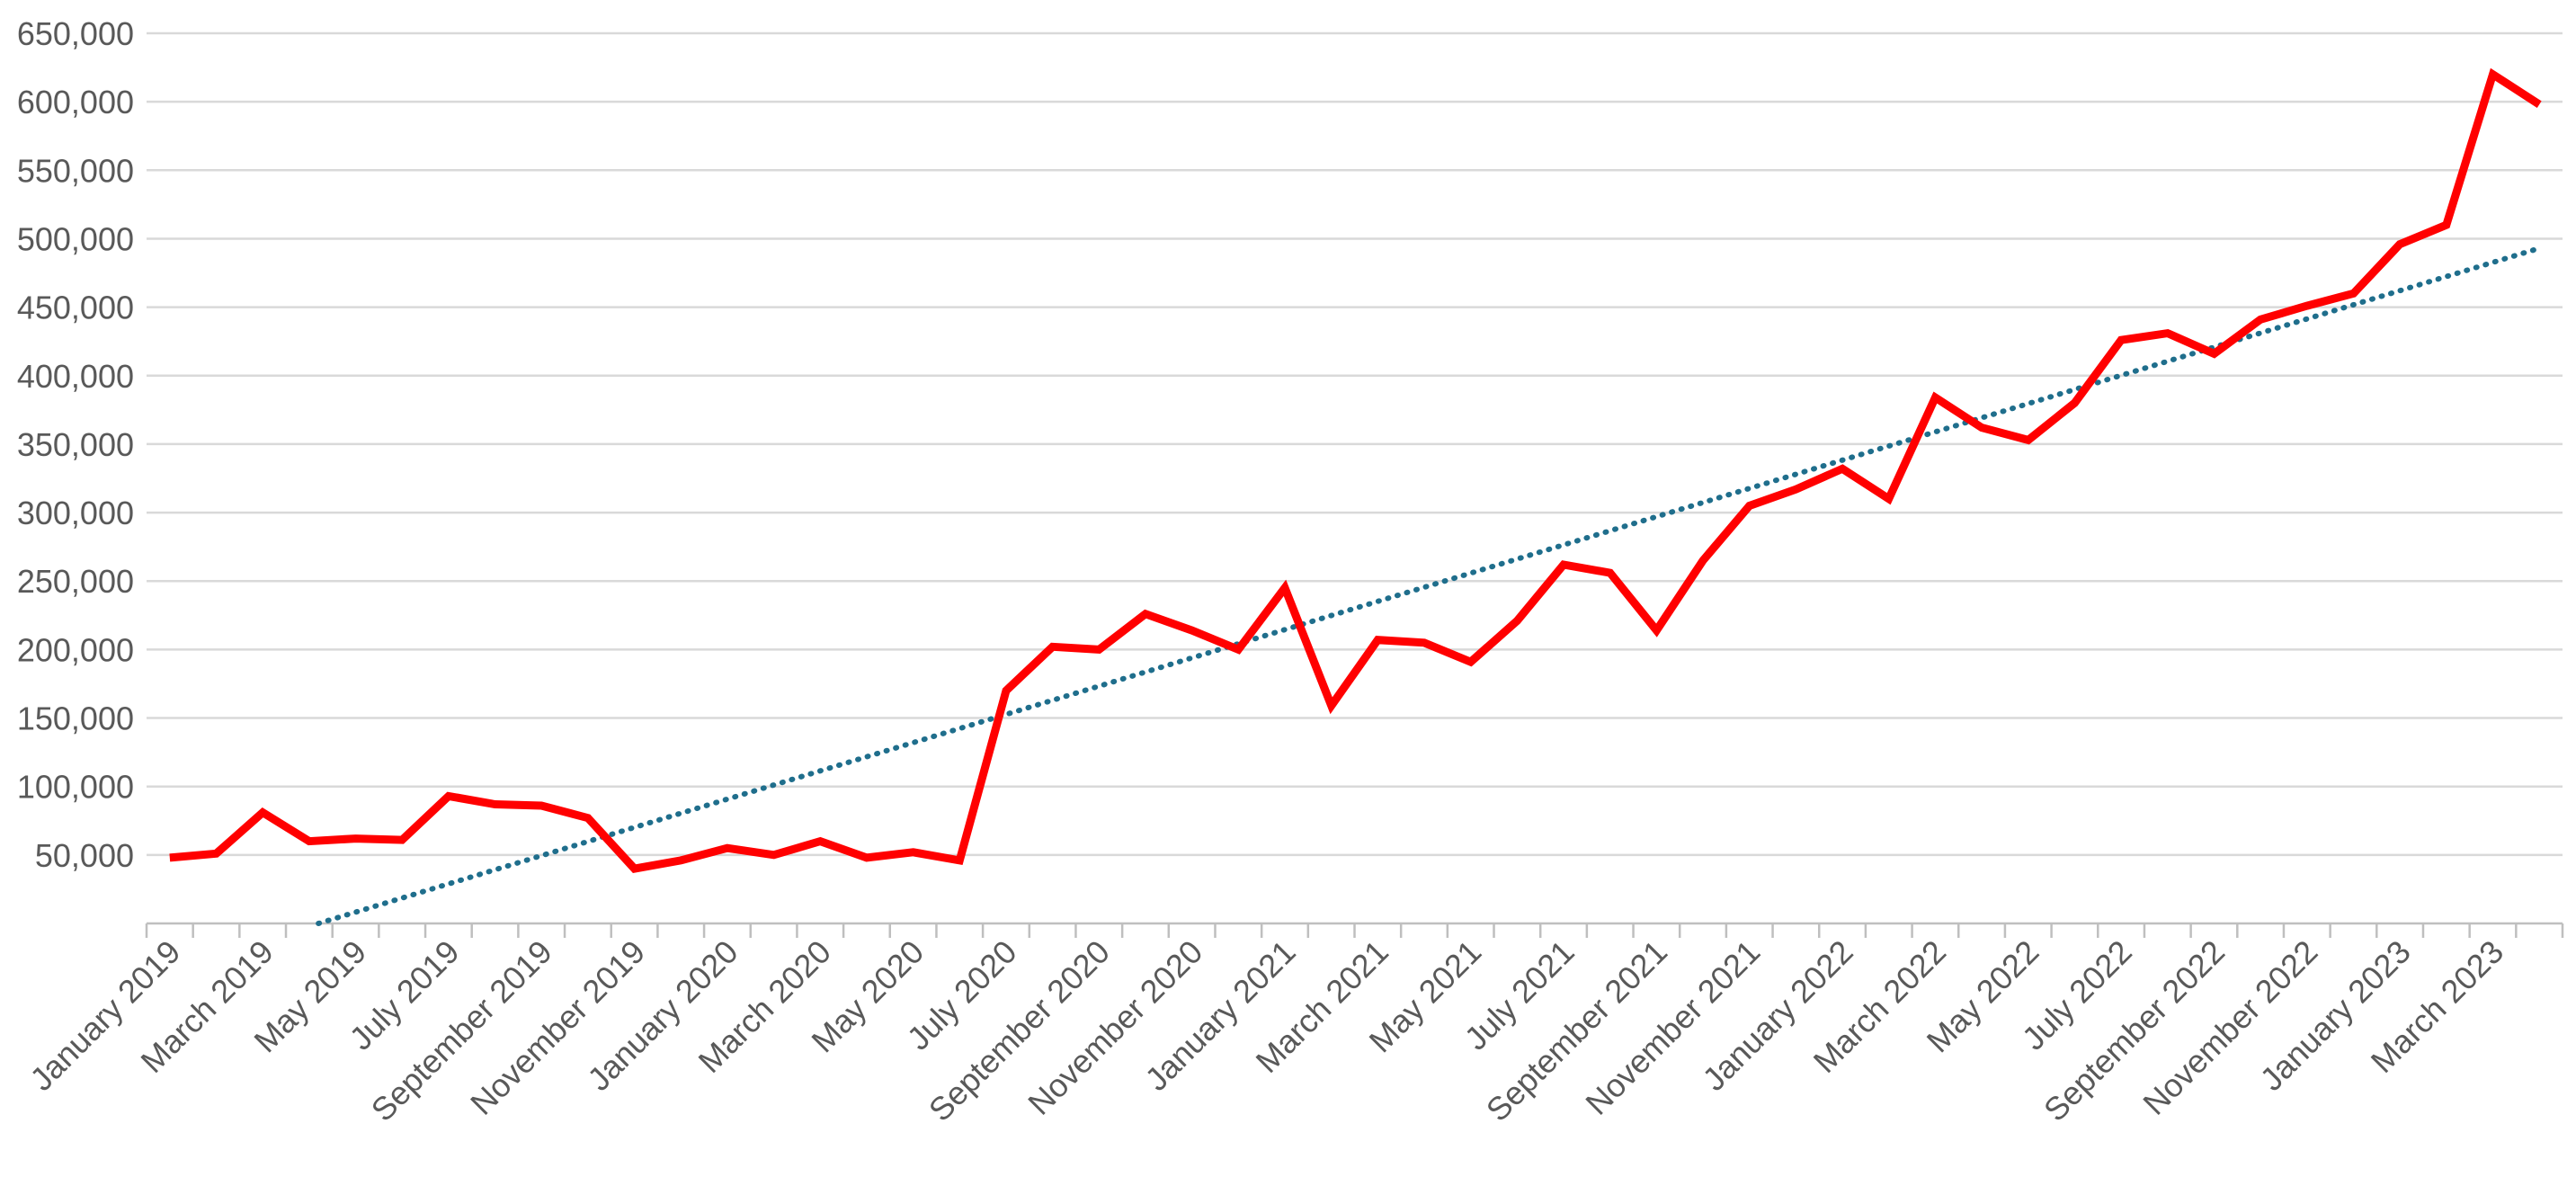  I want to click on y-tick-label: 500,000, so click(75, 238).